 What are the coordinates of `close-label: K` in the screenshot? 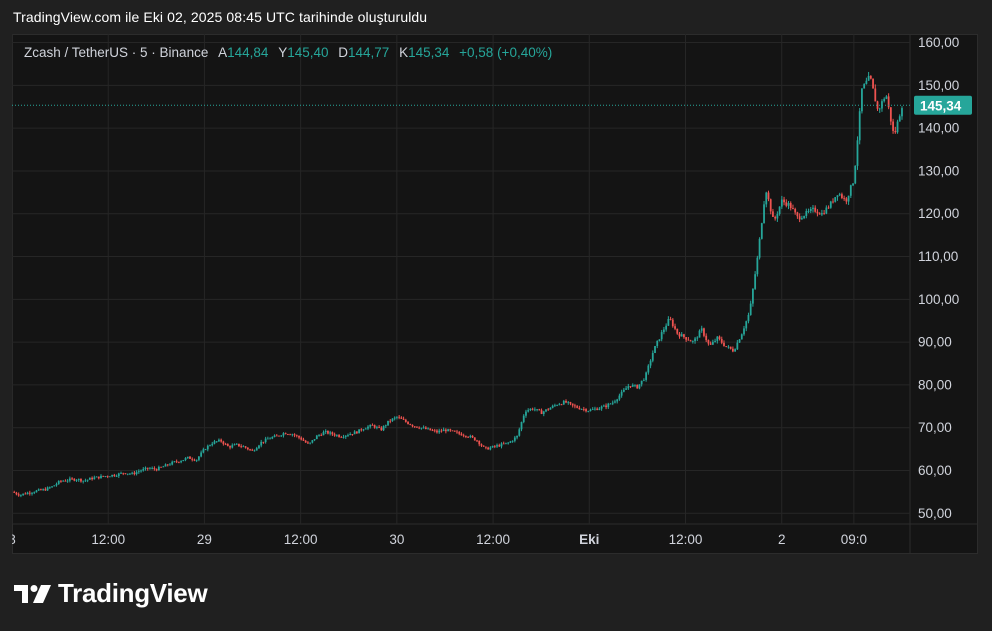 It's located at (404, 52).